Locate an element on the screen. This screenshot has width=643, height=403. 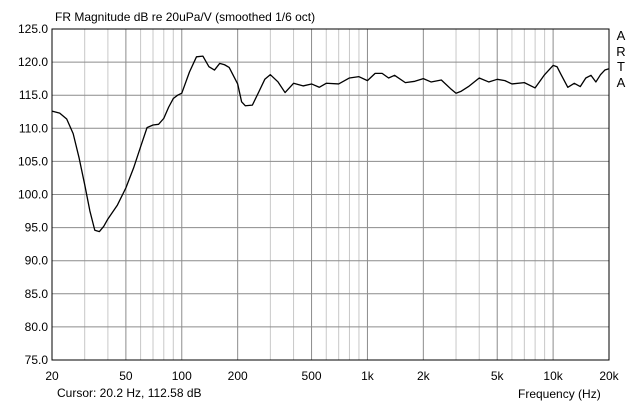
y-tick-label: 75.0 is located at coordinates (37, 360).